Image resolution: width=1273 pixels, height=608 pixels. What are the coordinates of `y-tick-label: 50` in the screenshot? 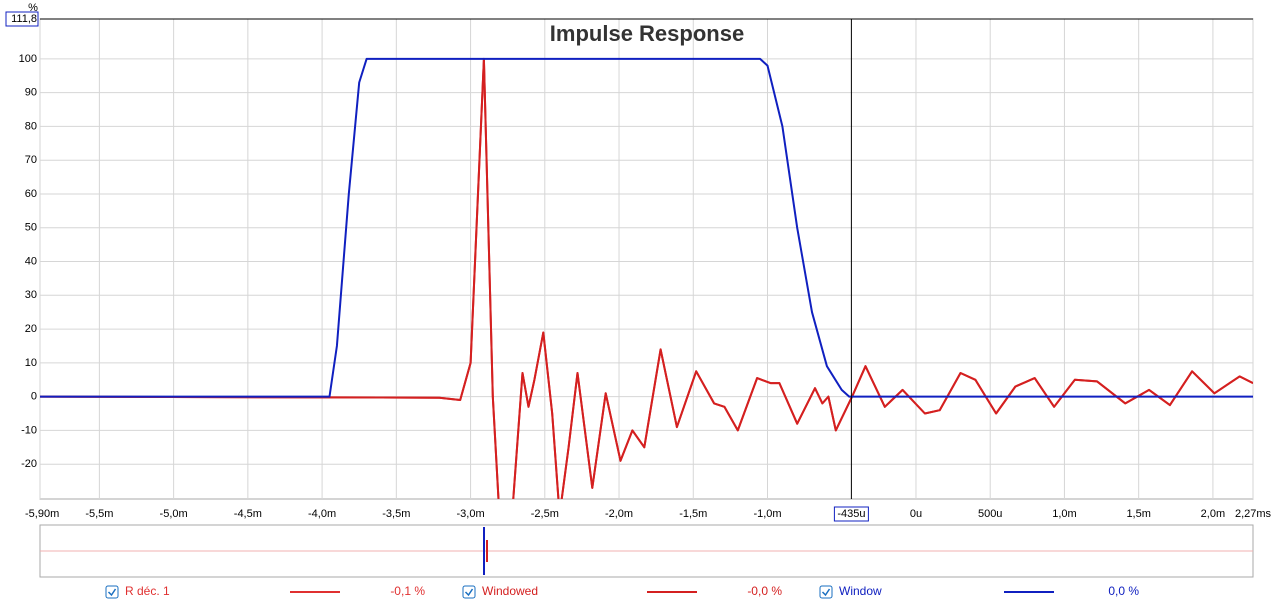 It's located at (31, 228).